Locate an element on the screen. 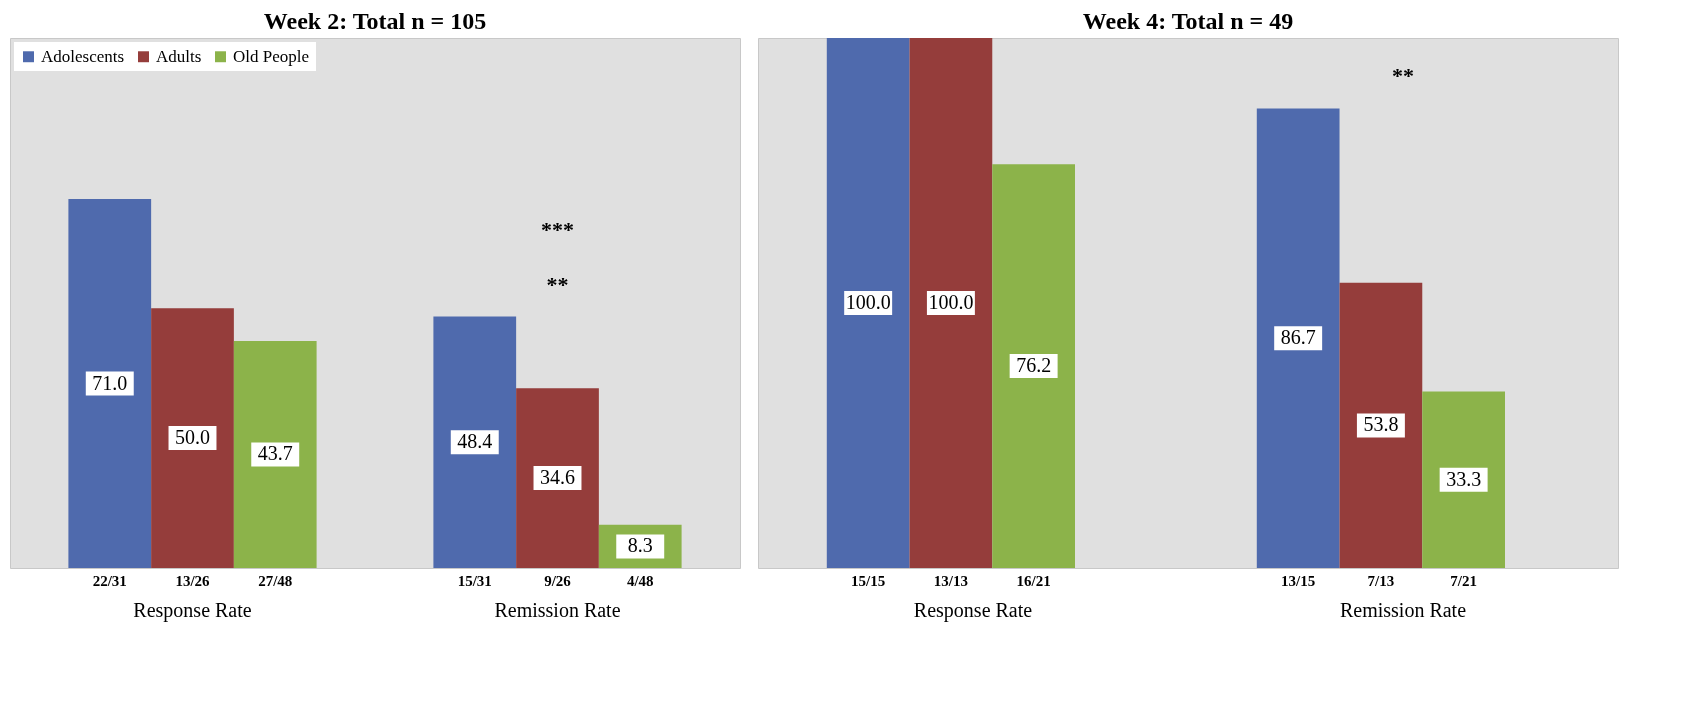 The height and width of the screenshot is (708, 1695). legend-label: Old People is located at coordinates (271, 56).